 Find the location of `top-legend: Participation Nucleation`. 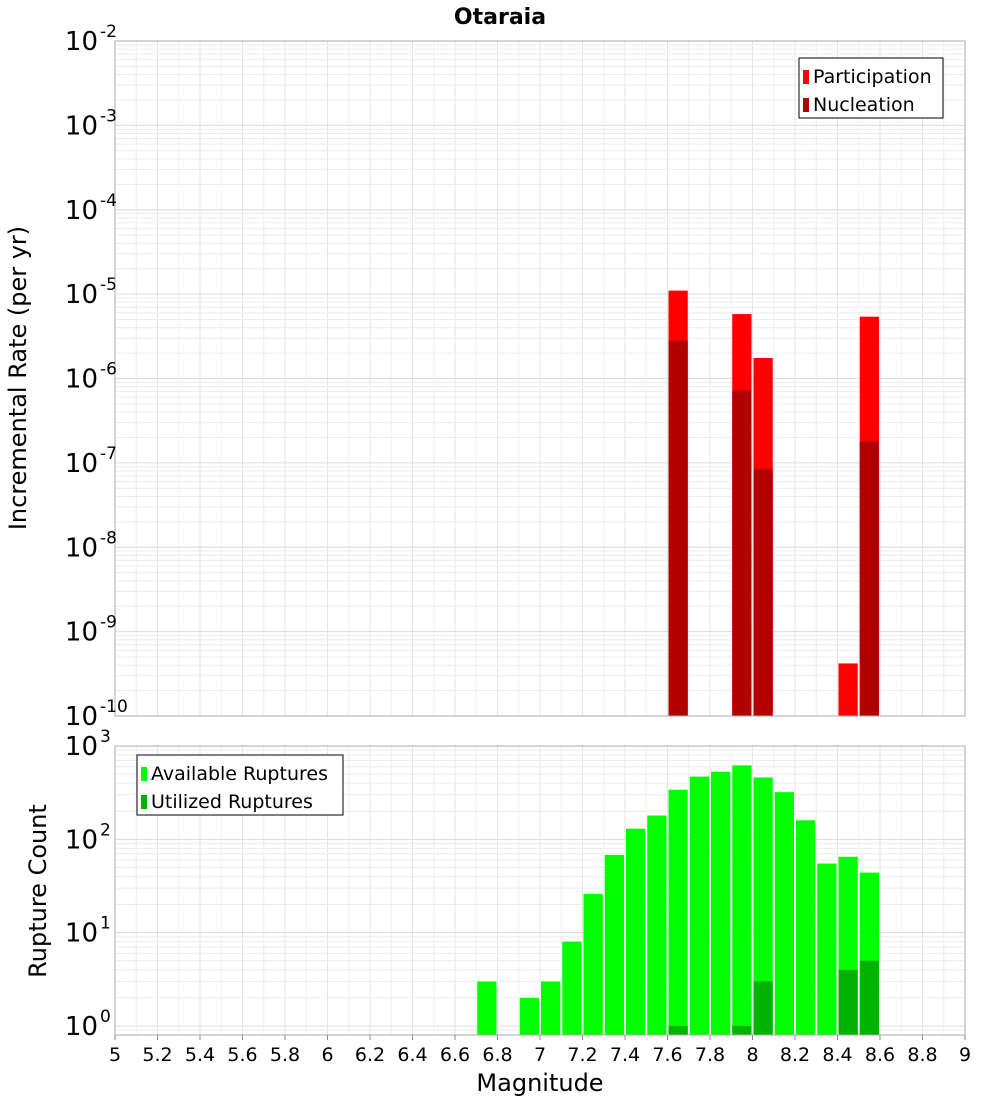

top-legend: Participation Nucleation is located at coordinates (871, 88).